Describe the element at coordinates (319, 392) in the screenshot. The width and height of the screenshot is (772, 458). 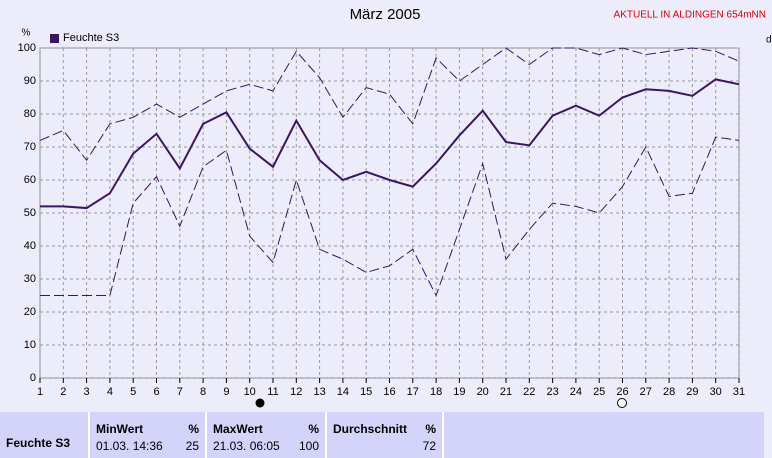
I see `x-tick-label: 13` at that location.